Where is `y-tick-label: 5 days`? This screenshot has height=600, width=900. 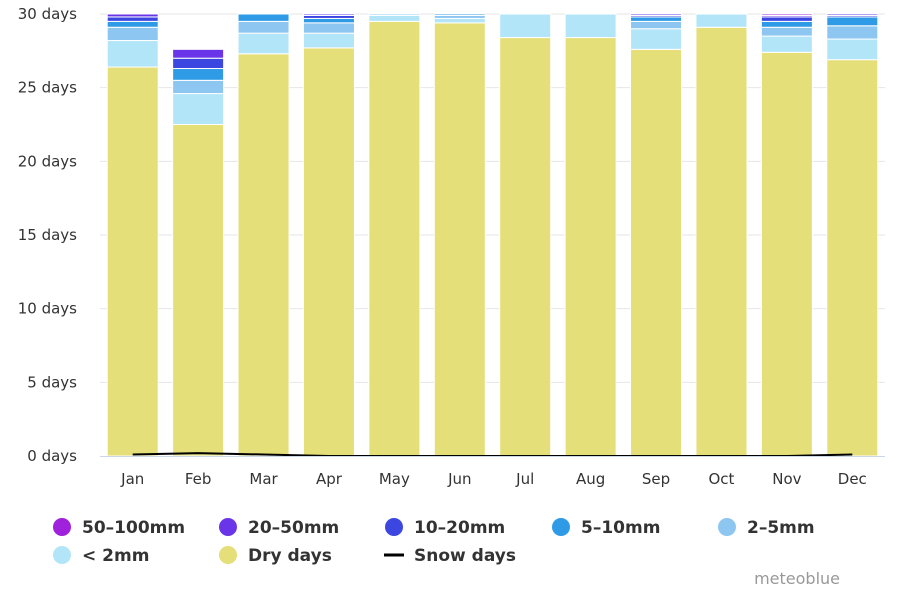
y-tick-label: 5 days is located at coordinates (52, 382).